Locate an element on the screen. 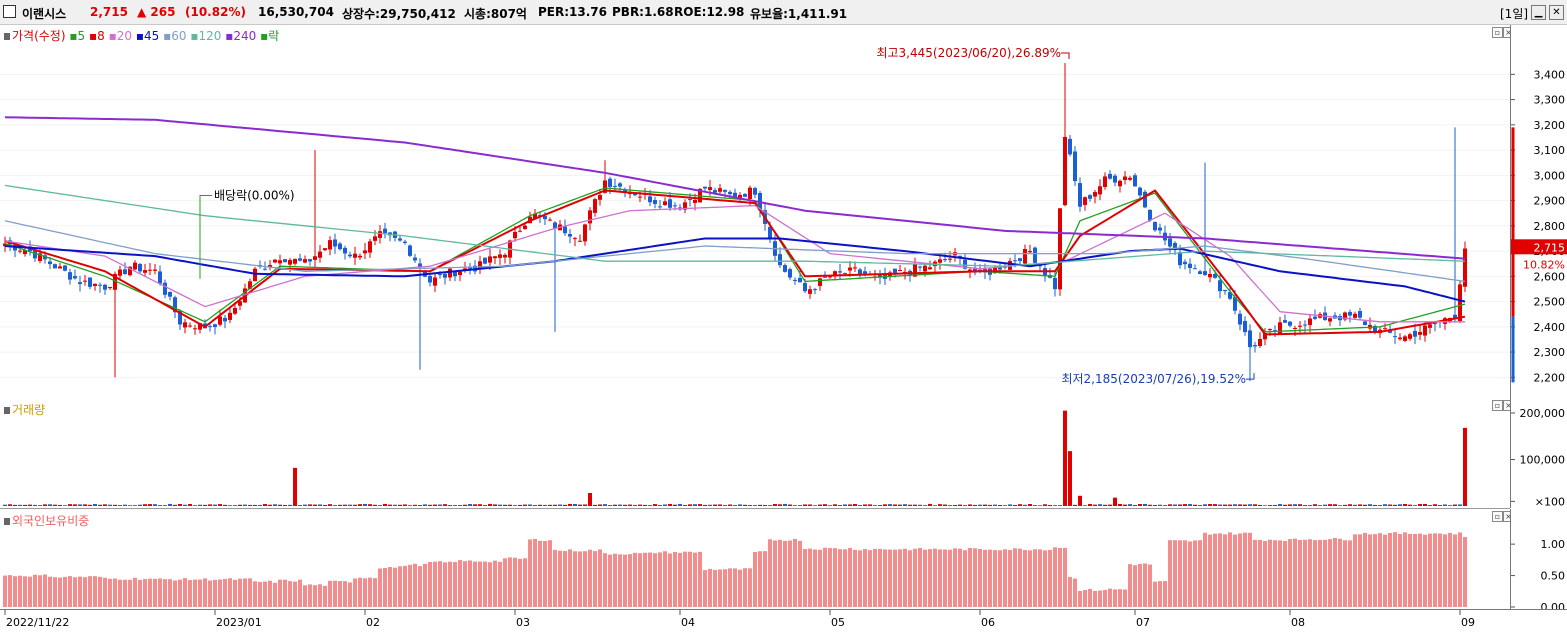  volume-minimize-icon: ▫ is located at coordinates (1497, 405).